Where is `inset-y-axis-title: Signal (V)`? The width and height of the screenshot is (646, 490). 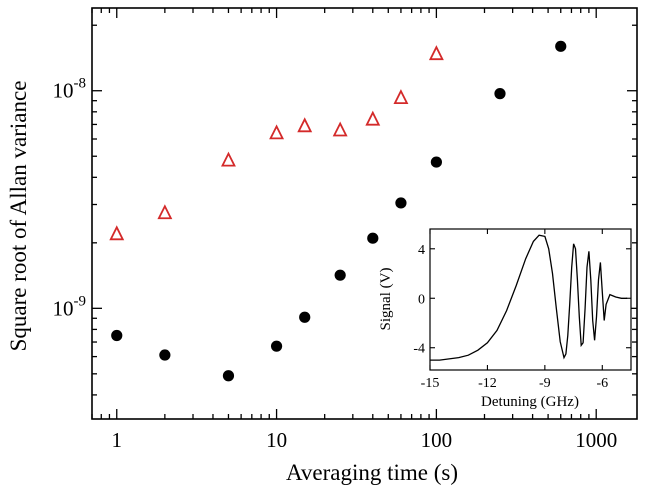
inset-y-axis-title: Signal (V) is located at coordinates (386, 299).